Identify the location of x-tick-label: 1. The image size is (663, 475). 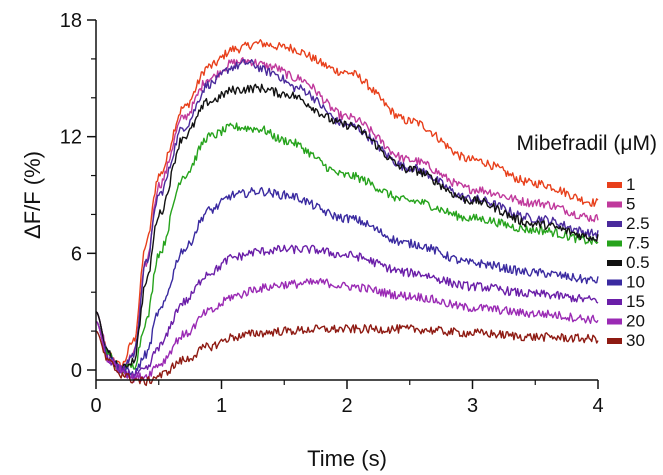
(221, 406).